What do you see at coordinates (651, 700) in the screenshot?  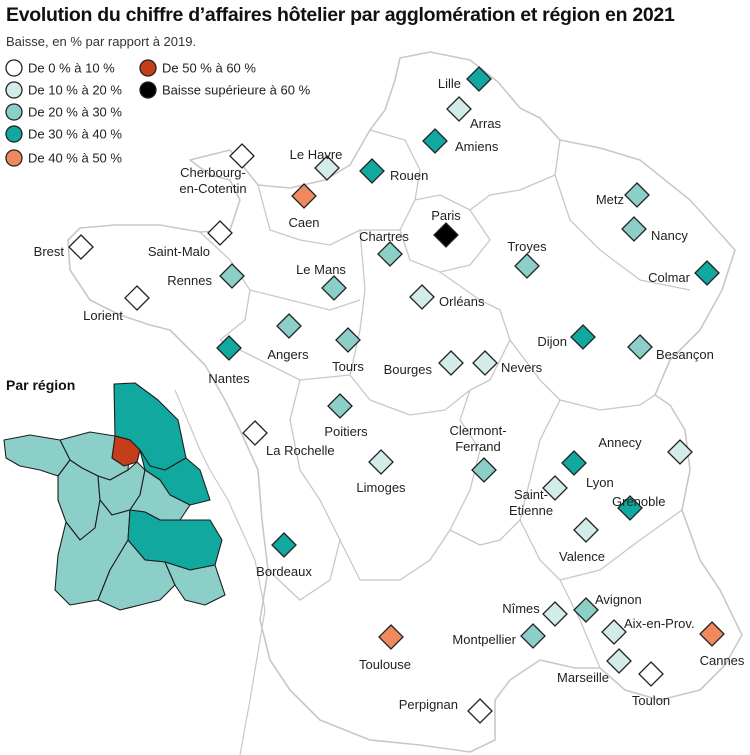 I see `city-label: Toulon` at bounding box center [651, 700].